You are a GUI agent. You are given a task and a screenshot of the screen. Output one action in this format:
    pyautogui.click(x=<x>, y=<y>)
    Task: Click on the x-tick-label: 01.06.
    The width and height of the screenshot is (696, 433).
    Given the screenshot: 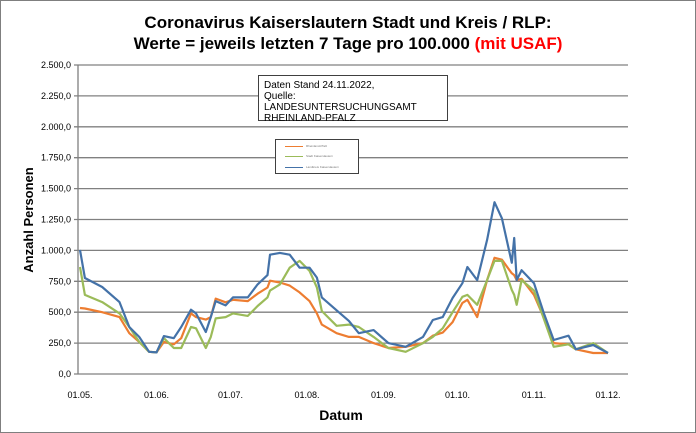 What is the action you would take?
    pyautogui.click(x=156, y=395)
    